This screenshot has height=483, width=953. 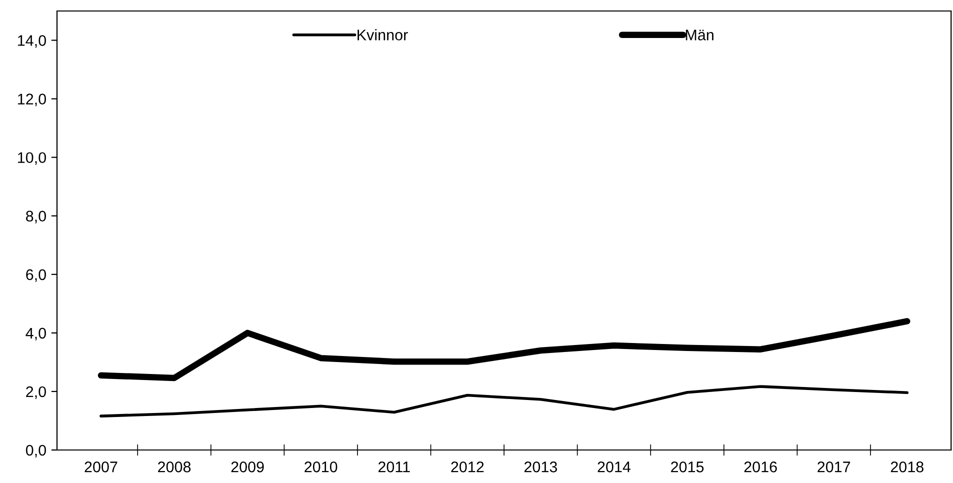 I want to click on y-tick-label: 12,0, so click(x=32, y=100).